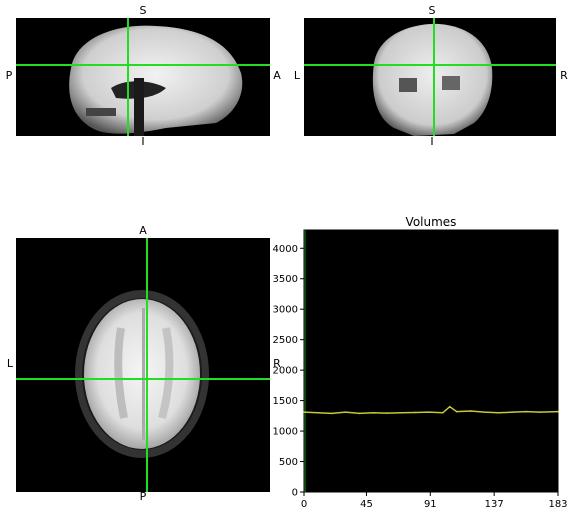 This screenshot has height=521, width=575. I want to click on y-tick-label: 3500, so click(285, 279).